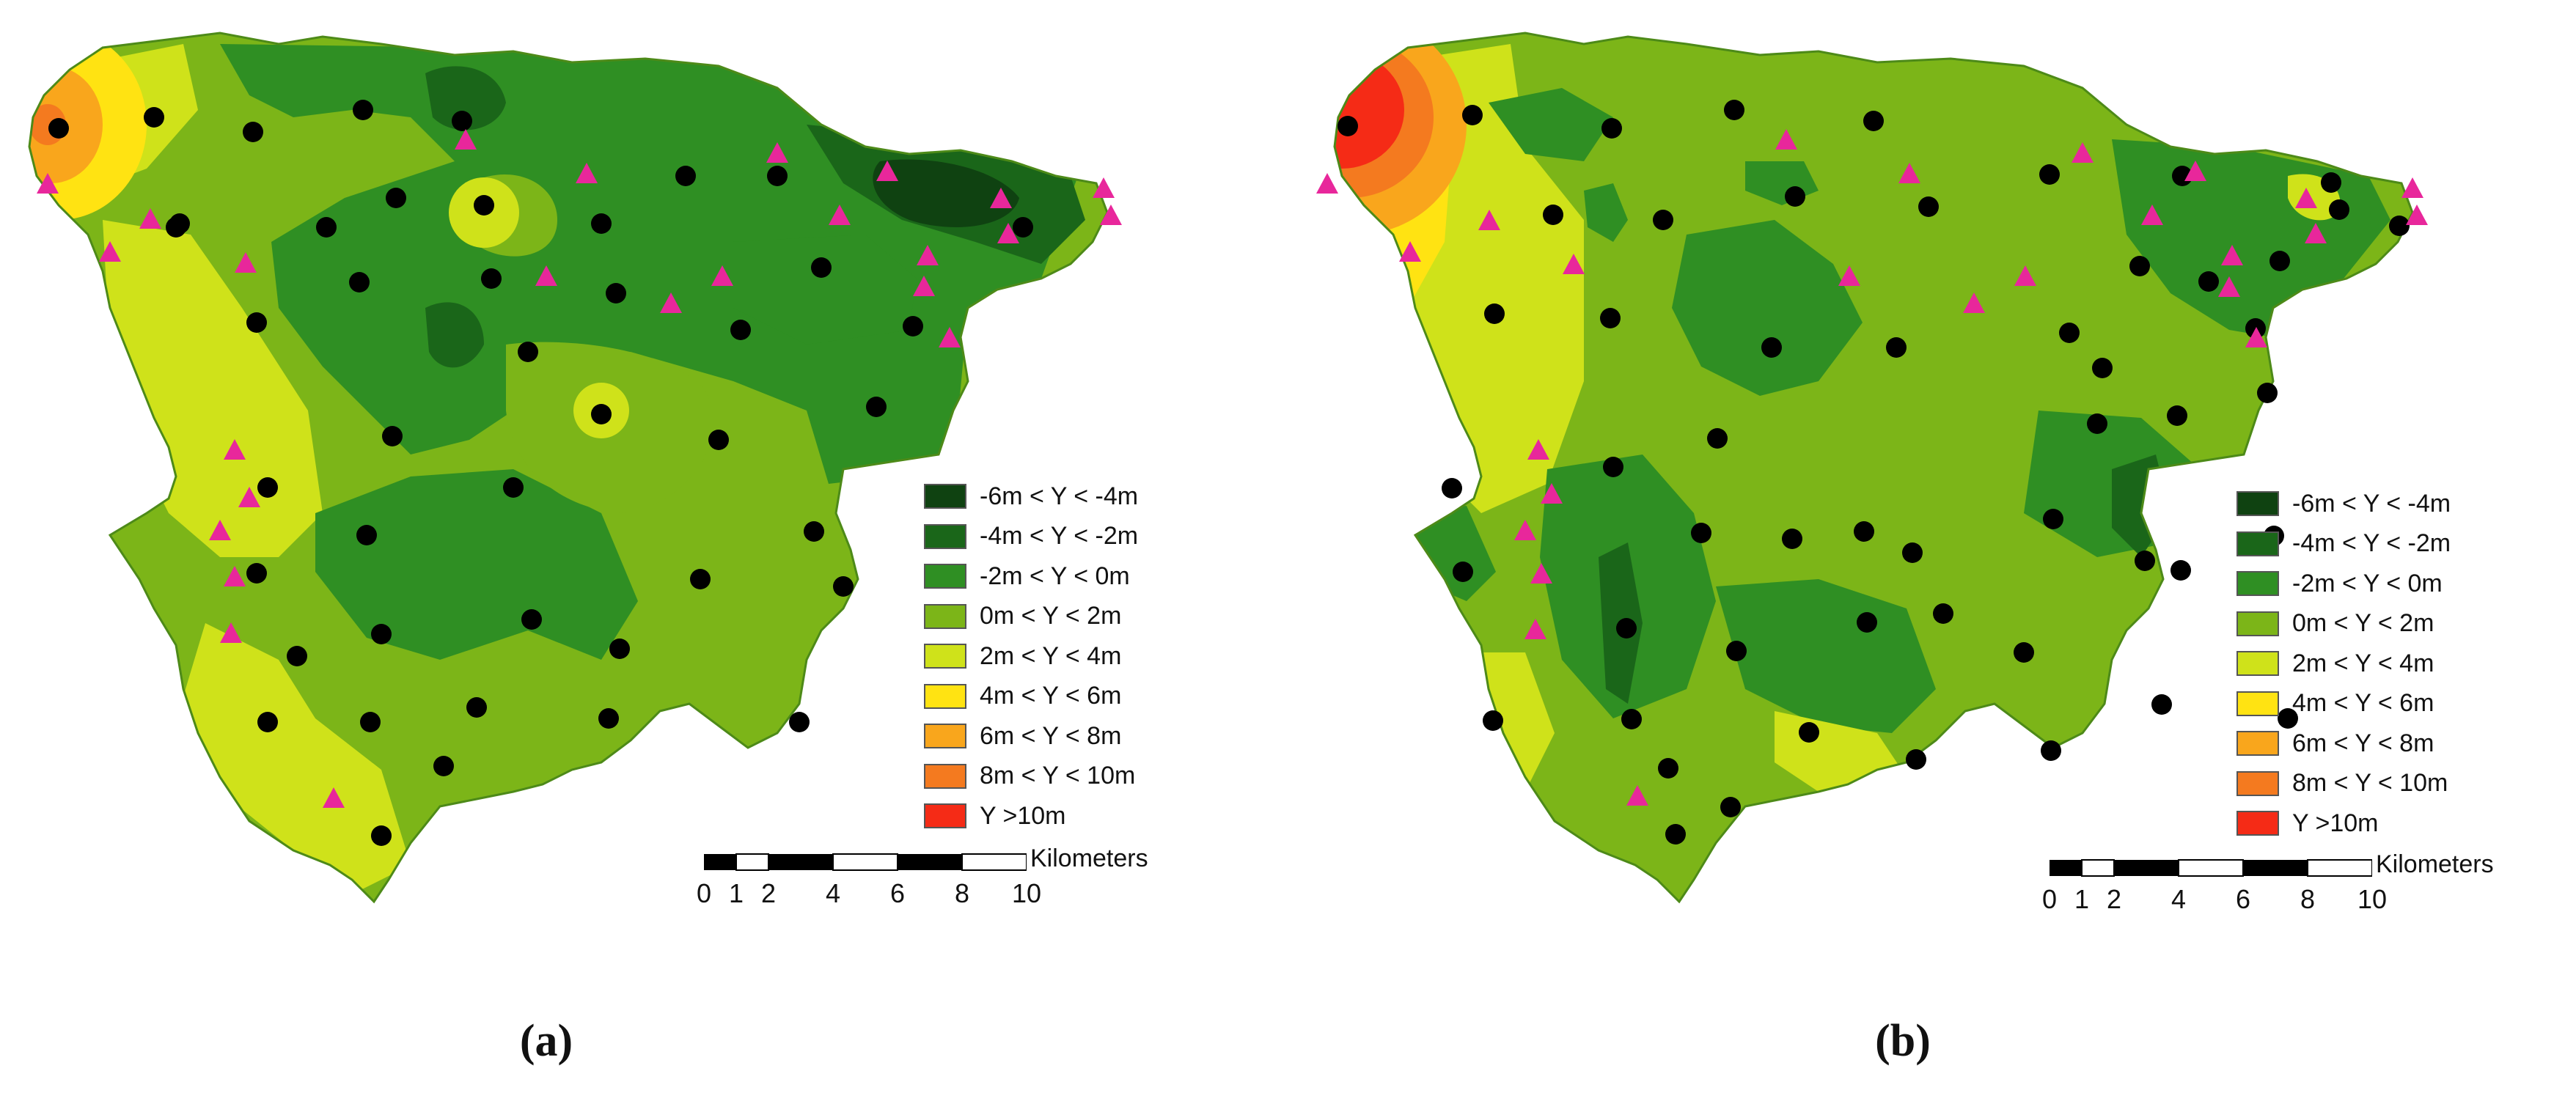  Describe the element at coordinates (2343, 624) in the screenshot. I see `legend-item: 0m < Y < 2m` at that location.